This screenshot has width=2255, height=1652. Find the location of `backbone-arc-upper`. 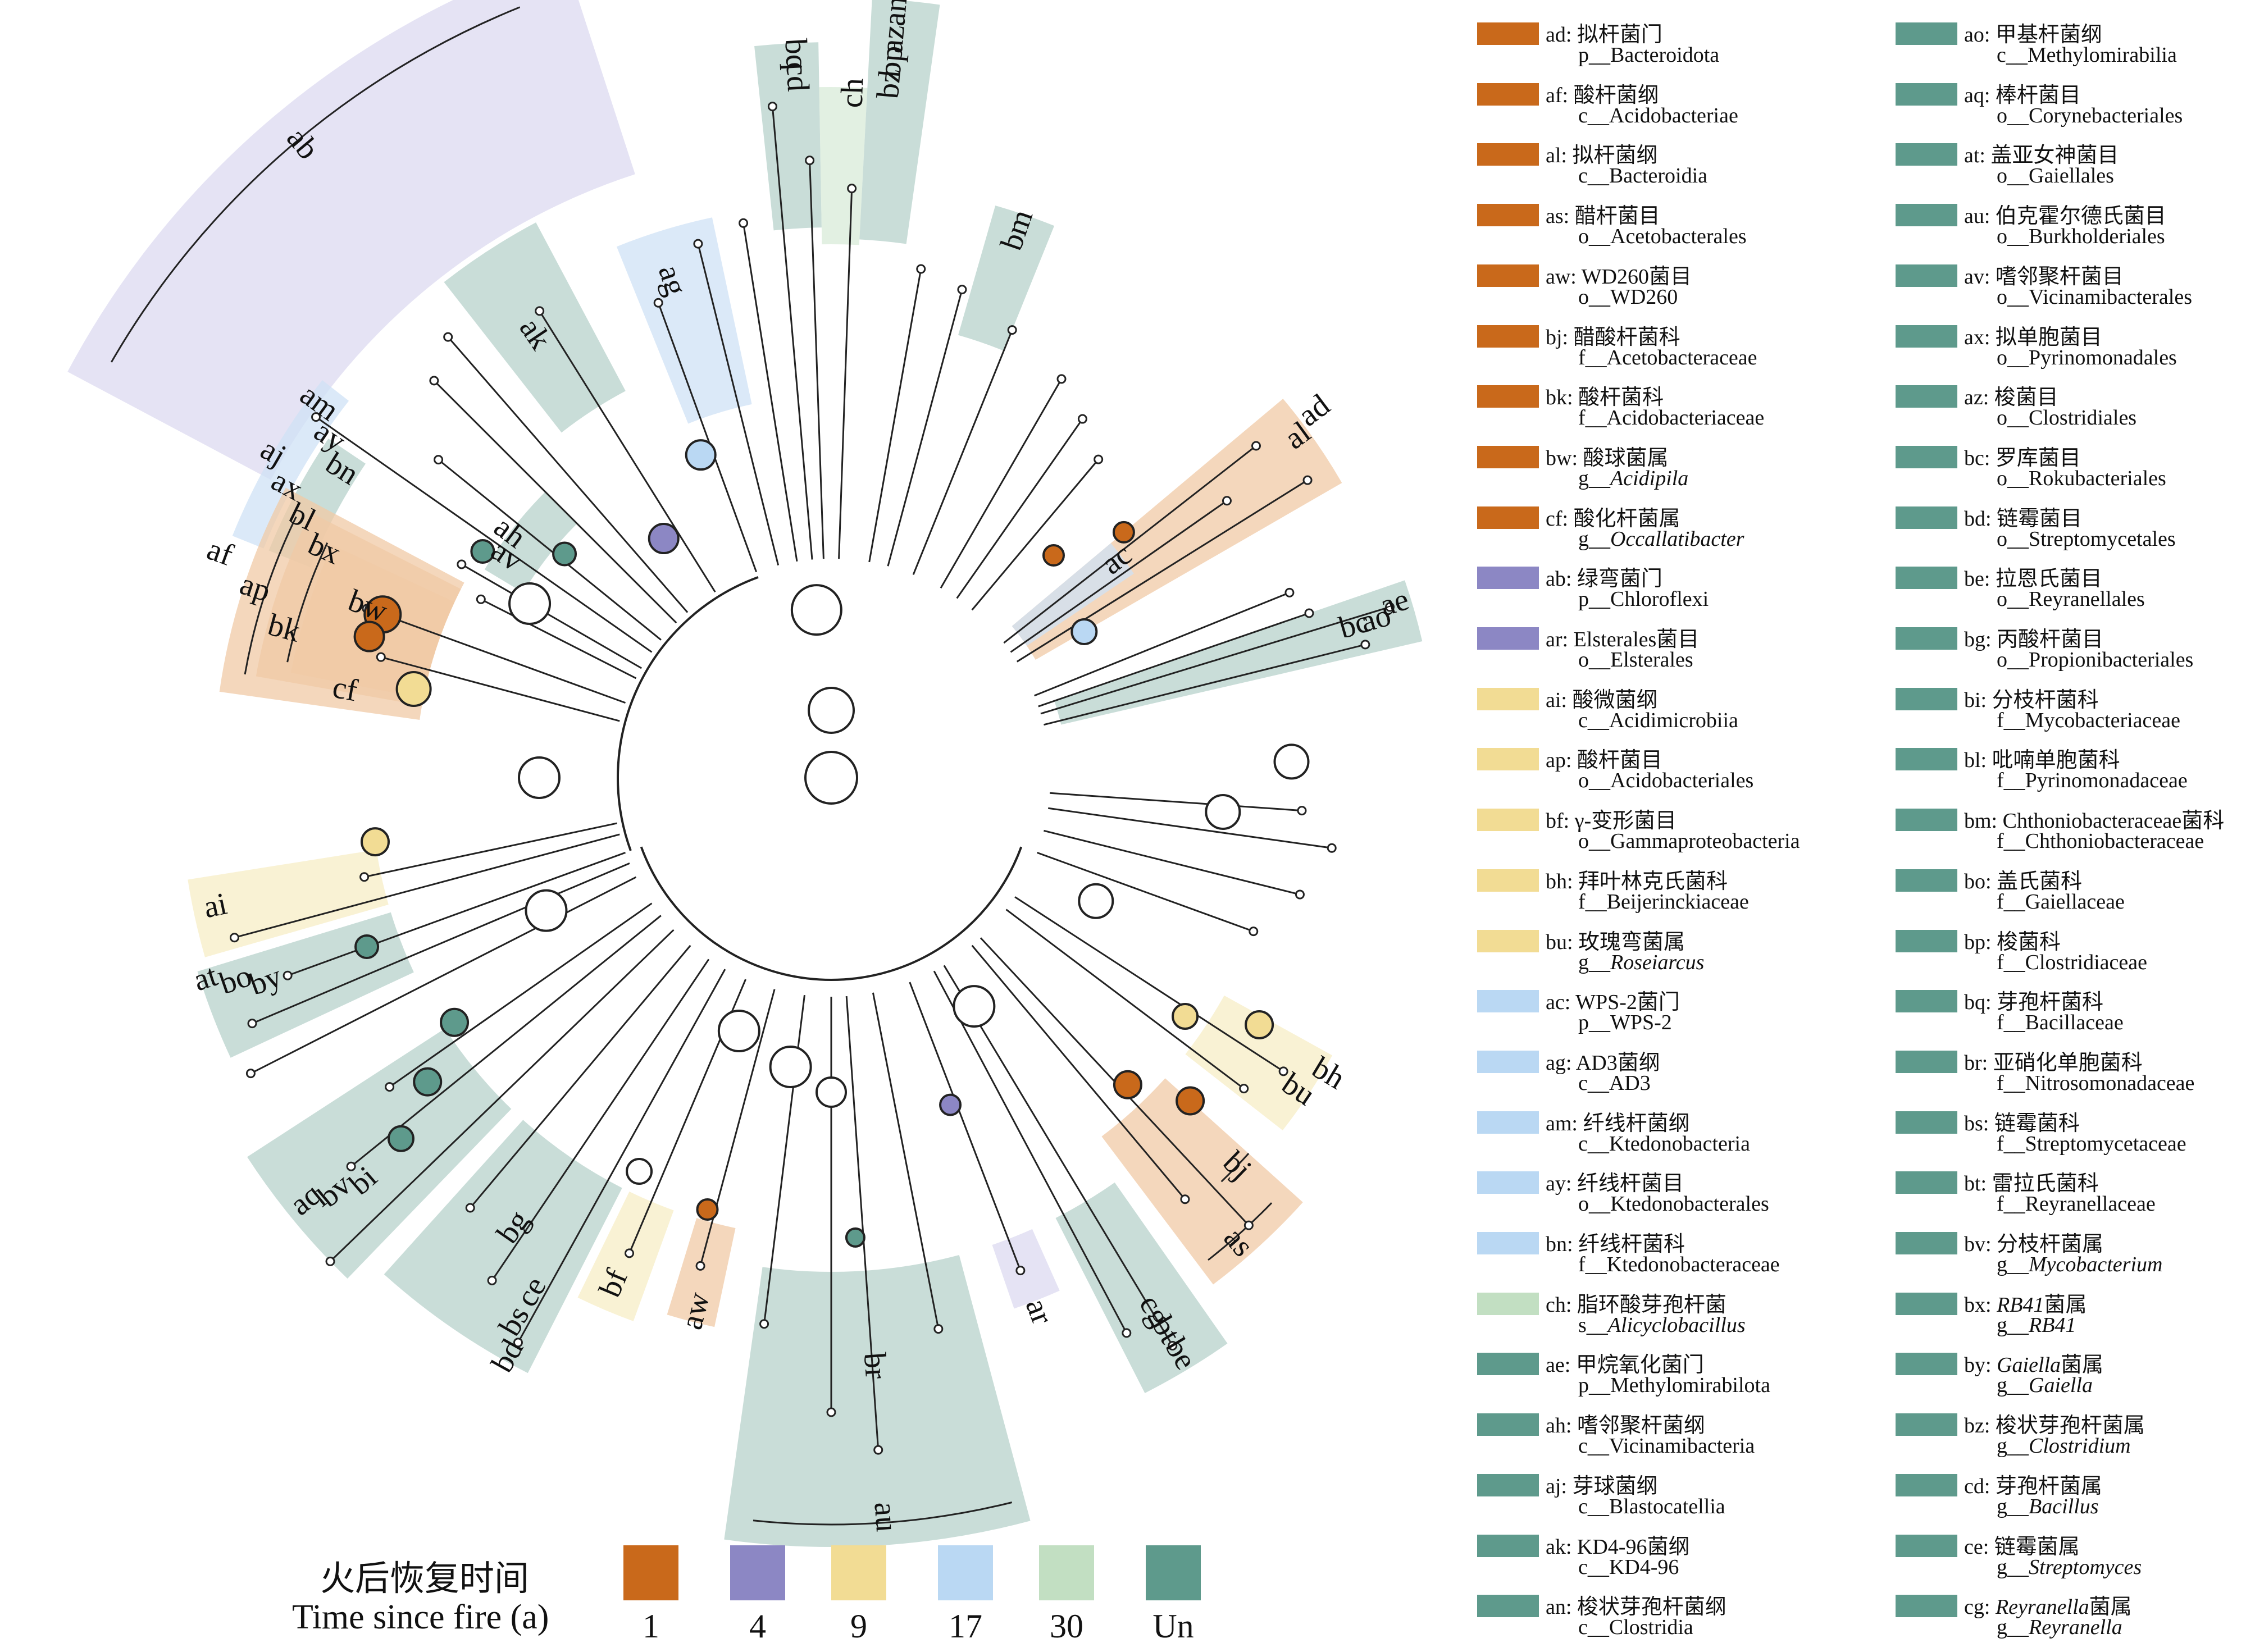

backbone-arc-upper is located at coordinates (688, 713).